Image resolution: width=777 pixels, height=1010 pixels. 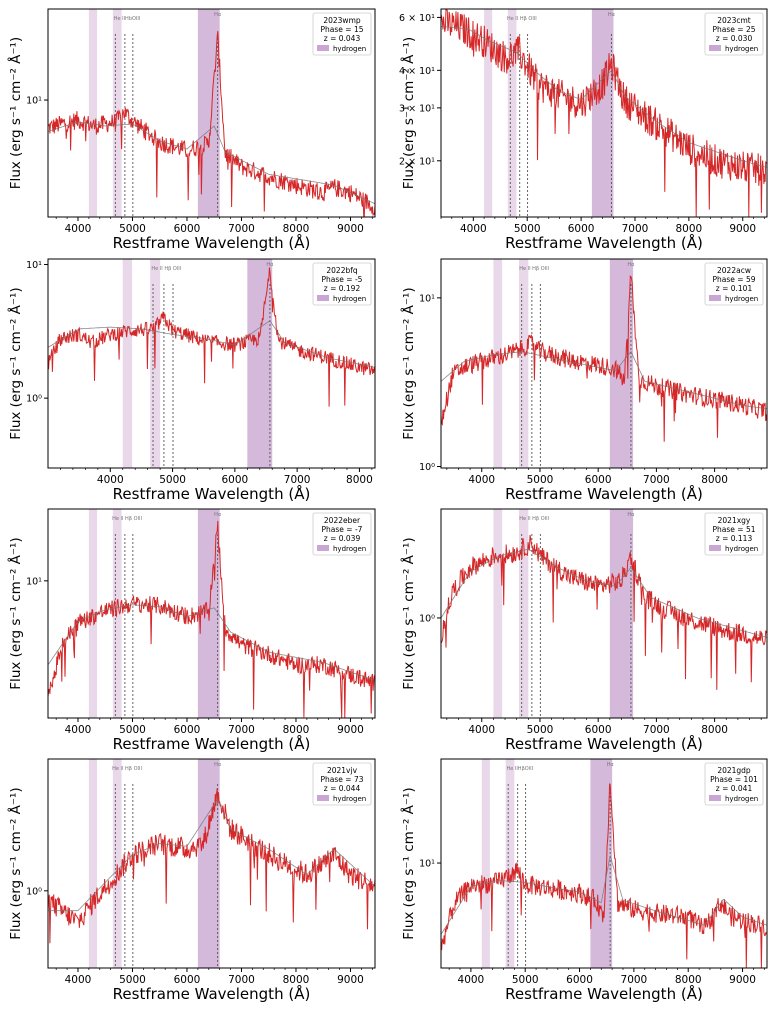 I want to click on line-label-hb: He IIHbOIII, so click(x=127, y=19).